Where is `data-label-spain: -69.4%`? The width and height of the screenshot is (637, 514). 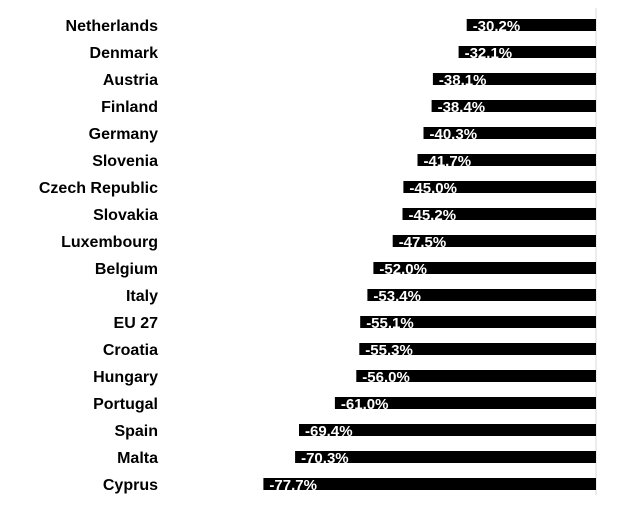
data-label-spain: -69.4% is located at coordinates (329, 431).